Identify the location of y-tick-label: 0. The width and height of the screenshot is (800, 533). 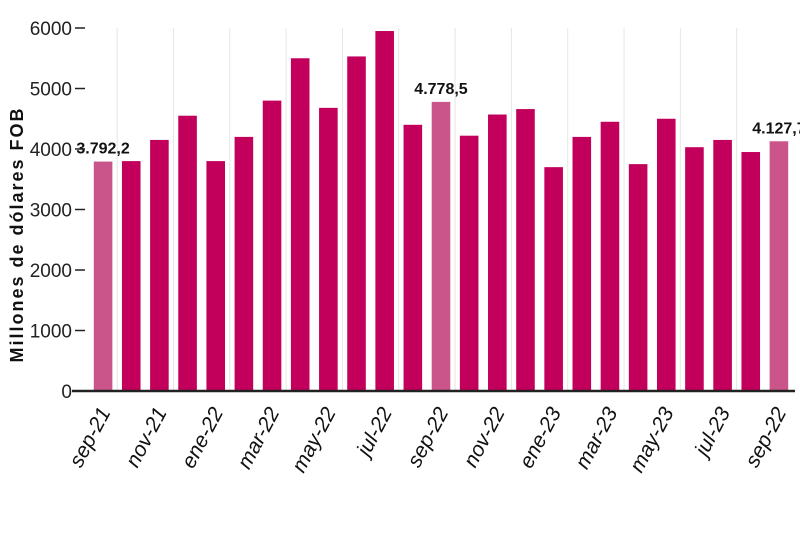
(66, 392).